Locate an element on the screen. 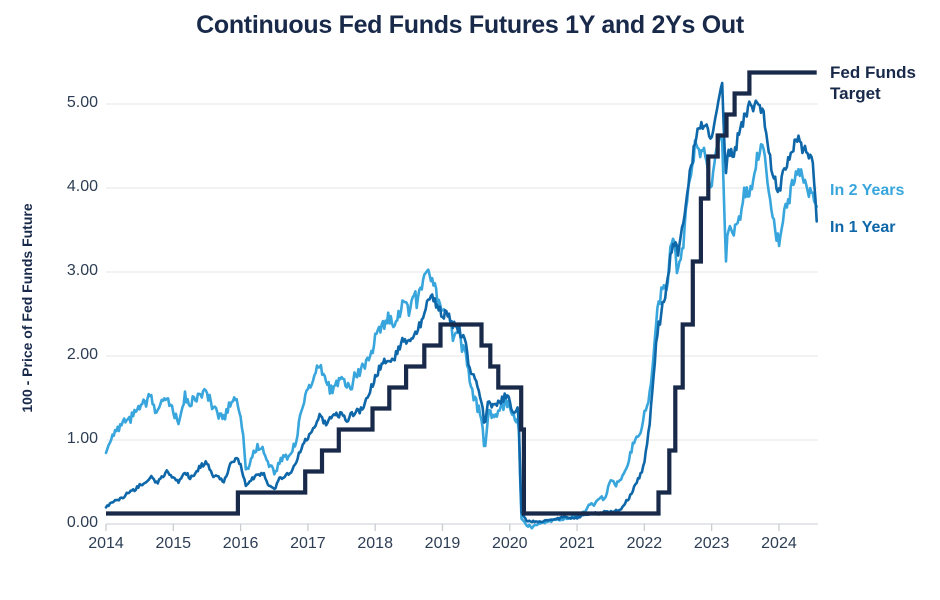 The width and height of the screenshot is (940, 600). x-tick-label: 2019 is located at coordinates (442, 543).